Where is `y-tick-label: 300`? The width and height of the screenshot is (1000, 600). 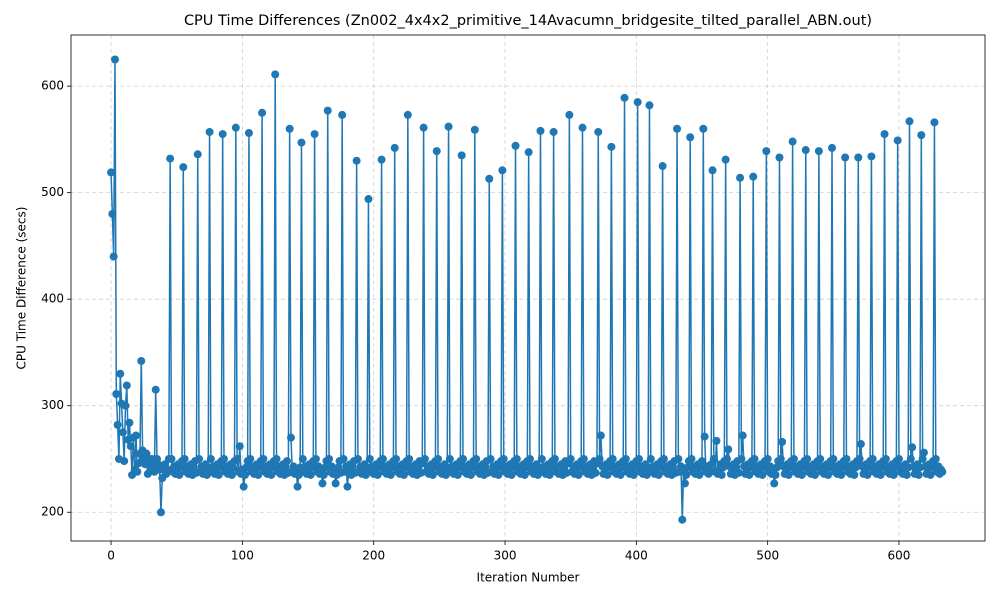 y-tick-label: 300 is located at coordinates (52, 405).